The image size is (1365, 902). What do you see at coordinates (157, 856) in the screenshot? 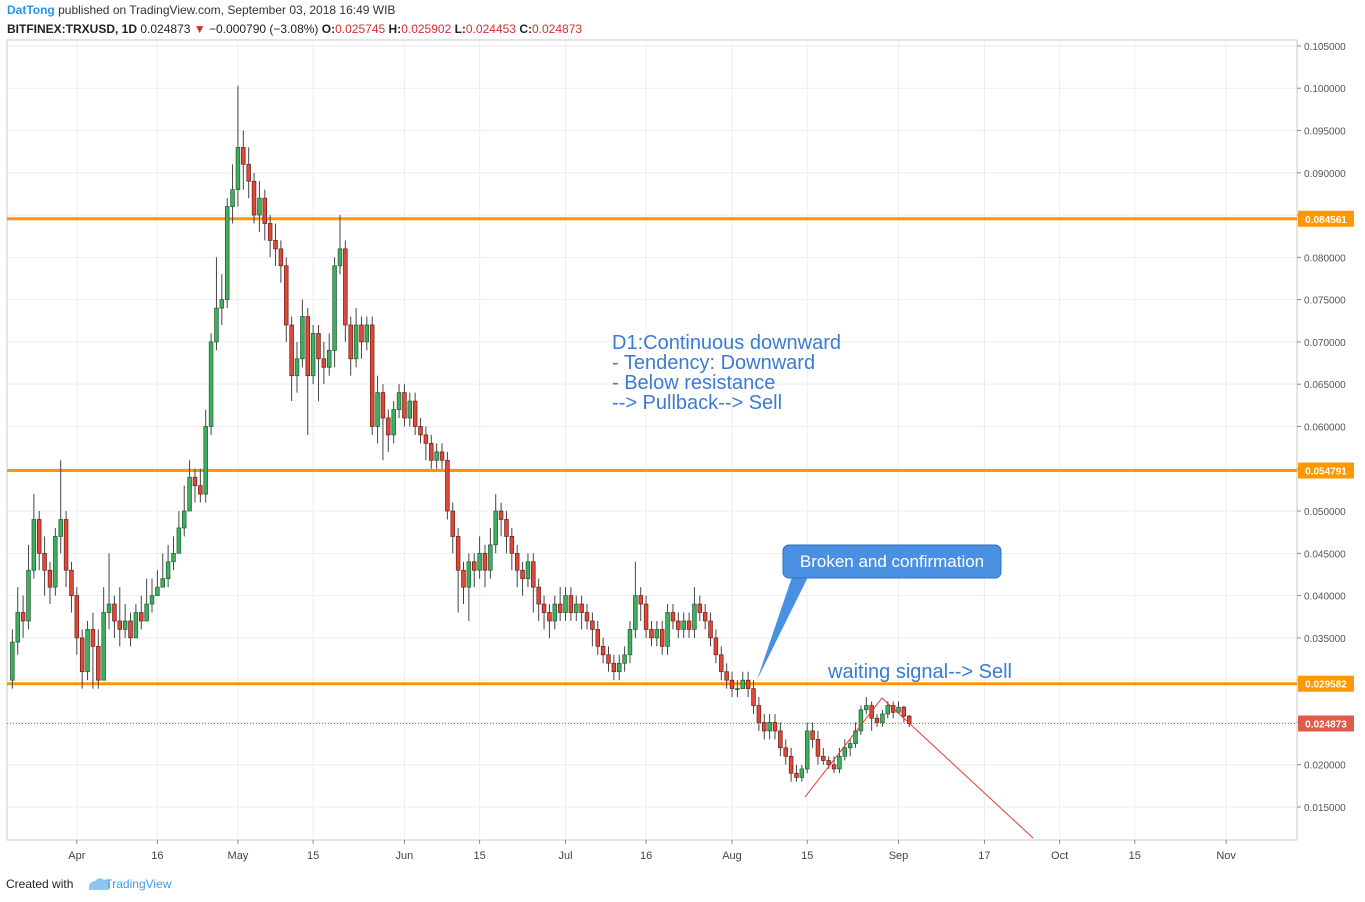
I see `x-tick-label: 16` at bounding box center [157, 856].